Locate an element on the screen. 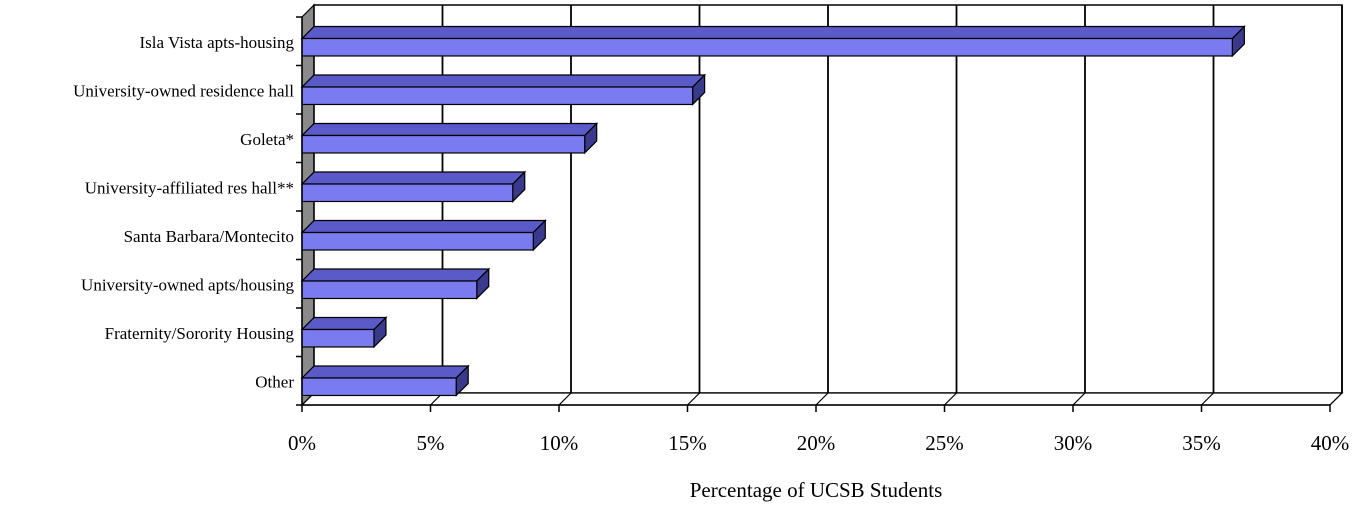 Image resolution: width=1364 pixels, height=508 pixels. category-label: University-affiliated res hall** is located at coordinates (189, 188).